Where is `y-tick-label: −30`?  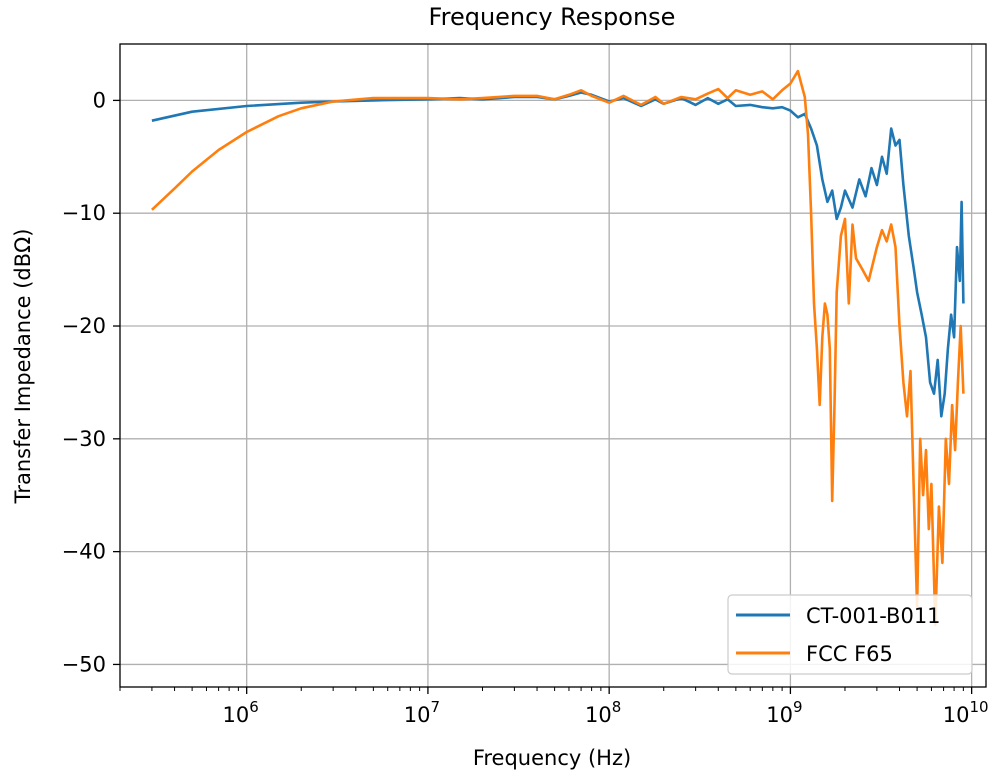 y-tick-label: −30 is located at coordinates (84, 439).